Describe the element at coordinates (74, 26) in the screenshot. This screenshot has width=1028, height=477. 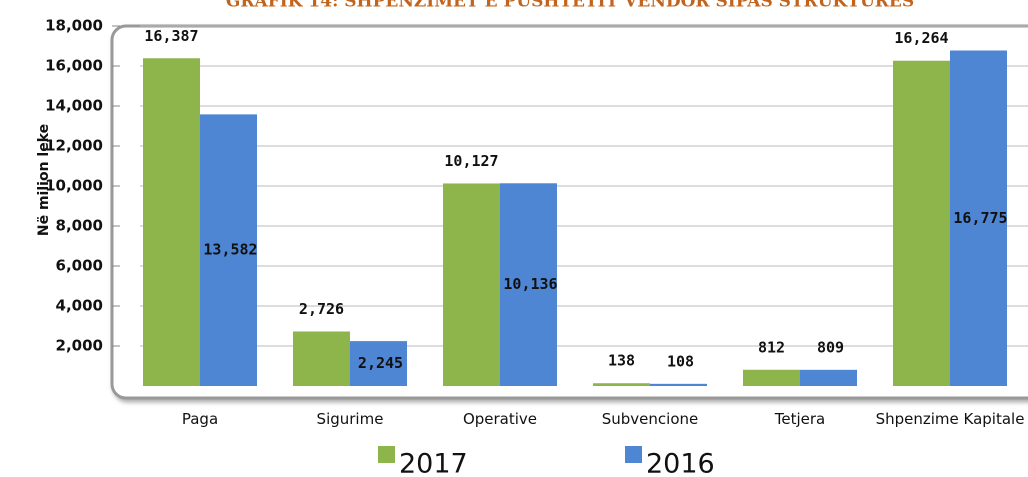
I see `y-tick-label: 18,000` at that location.